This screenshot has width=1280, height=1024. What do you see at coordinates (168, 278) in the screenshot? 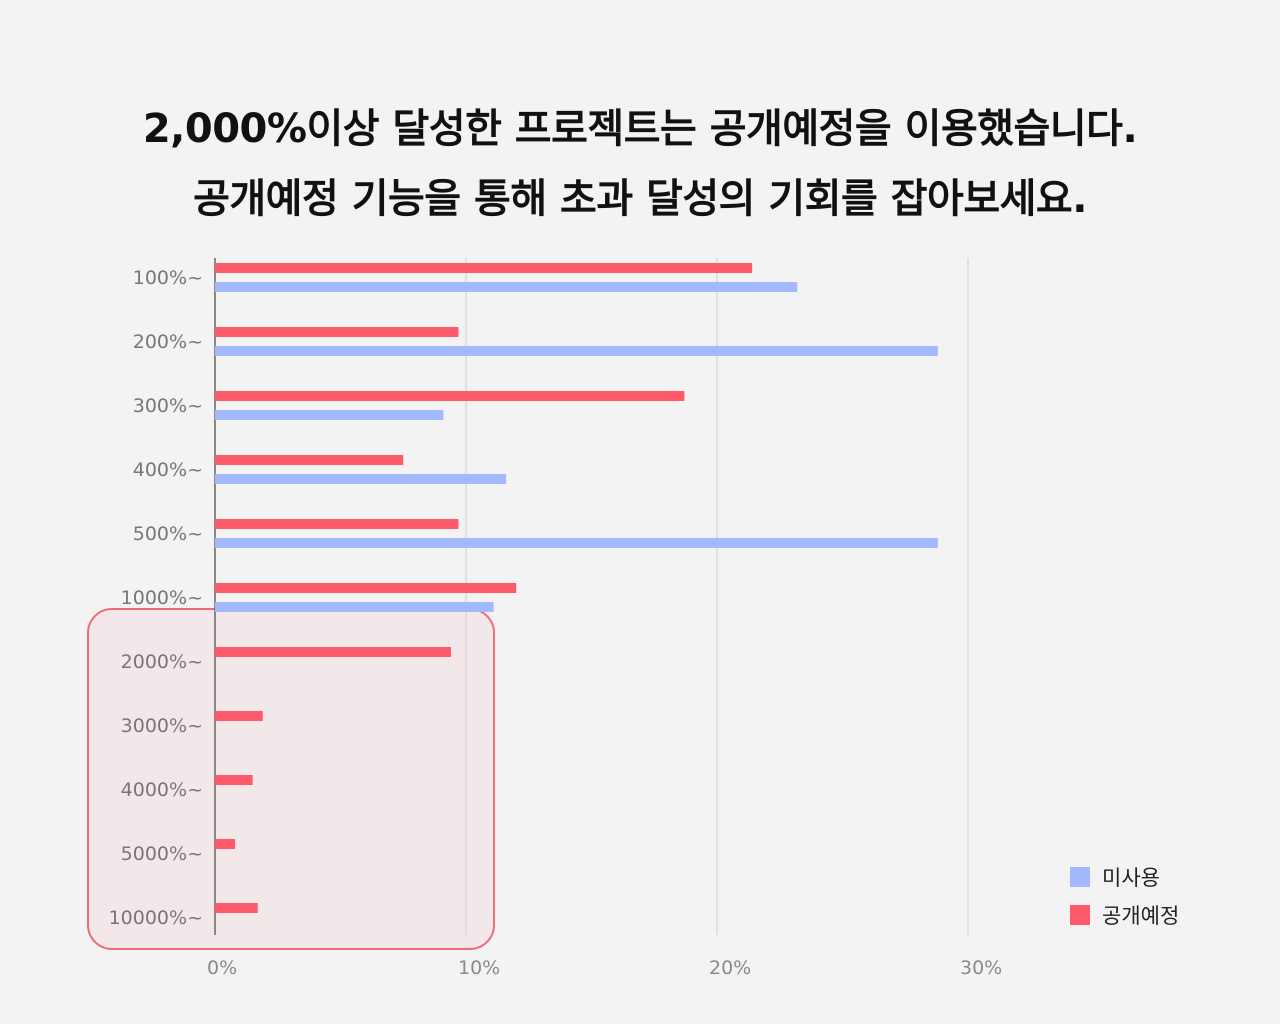
I see `y-tick-label-0: 100%~` at bounding box center [168, 278].